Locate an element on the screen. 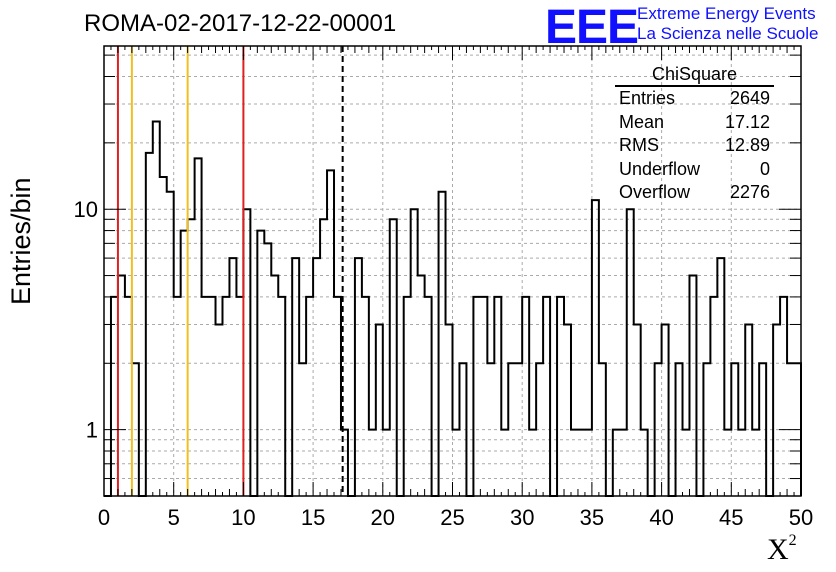 The image size is (836, 572). logo-line-2: La Scienza nelle Scuole is located at coordinates (728, 33).